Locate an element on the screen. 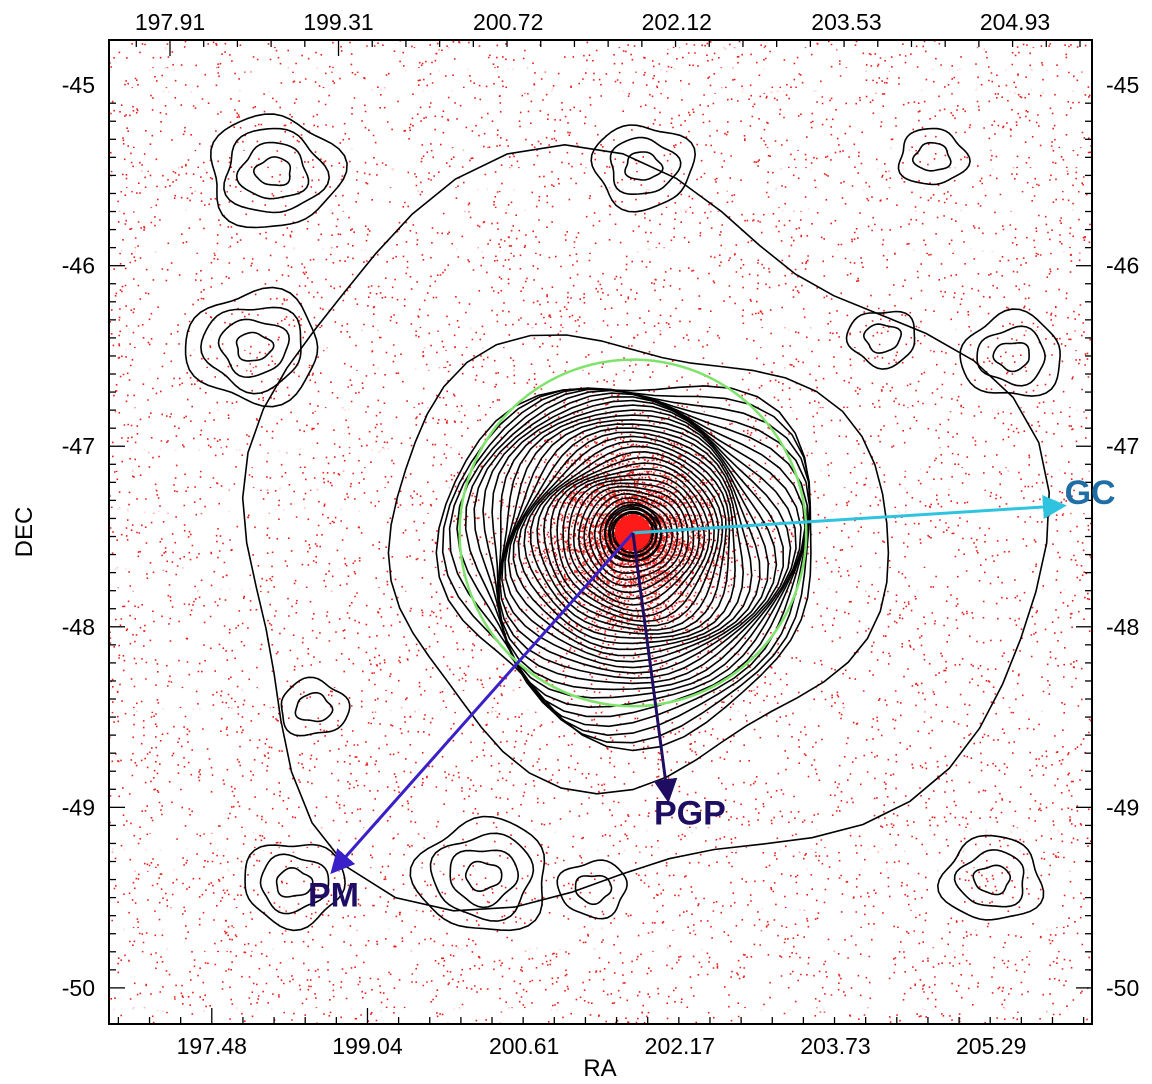 The height and width of the screenshot is (1084, 1152). x-tick-label: 202.17 is located at coordinates (680, 1046).